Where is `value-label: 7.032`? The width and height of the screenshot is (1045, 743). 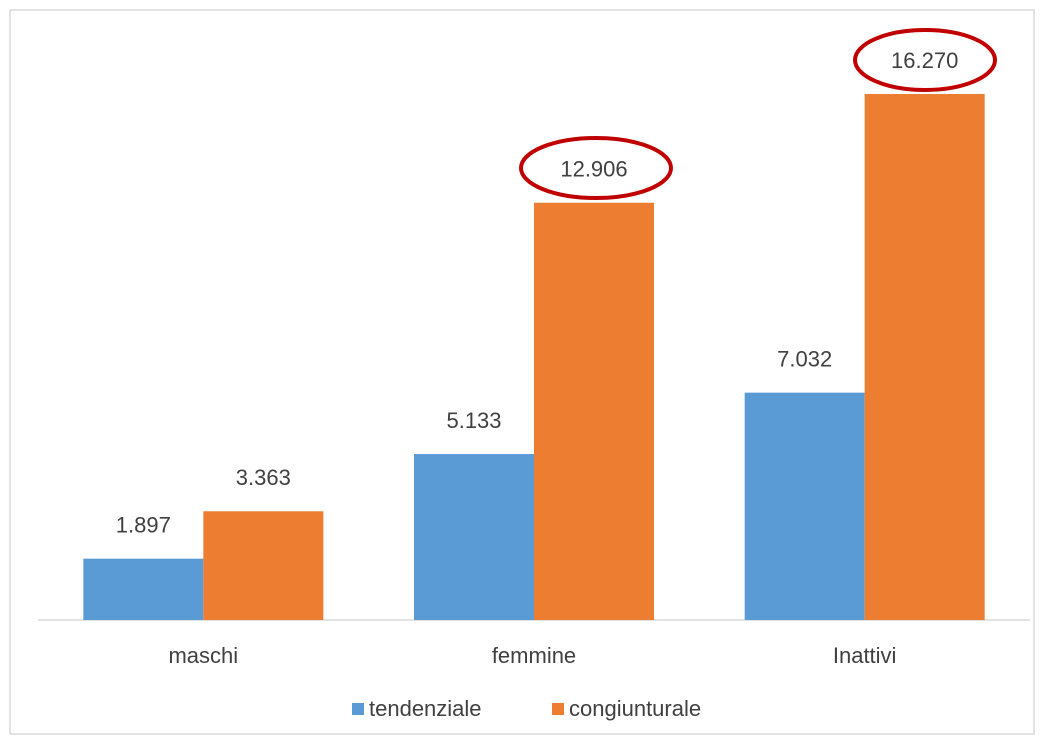 value-label: 7.032 is located at coordinates (804, 358).